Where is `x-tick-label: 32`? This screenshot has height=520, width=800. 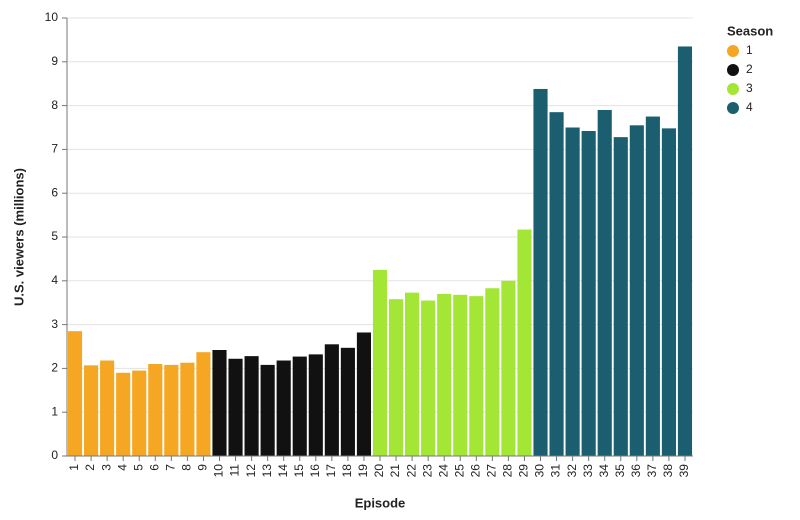
x-tick-label: 32 is located at coordinates (572, 471).